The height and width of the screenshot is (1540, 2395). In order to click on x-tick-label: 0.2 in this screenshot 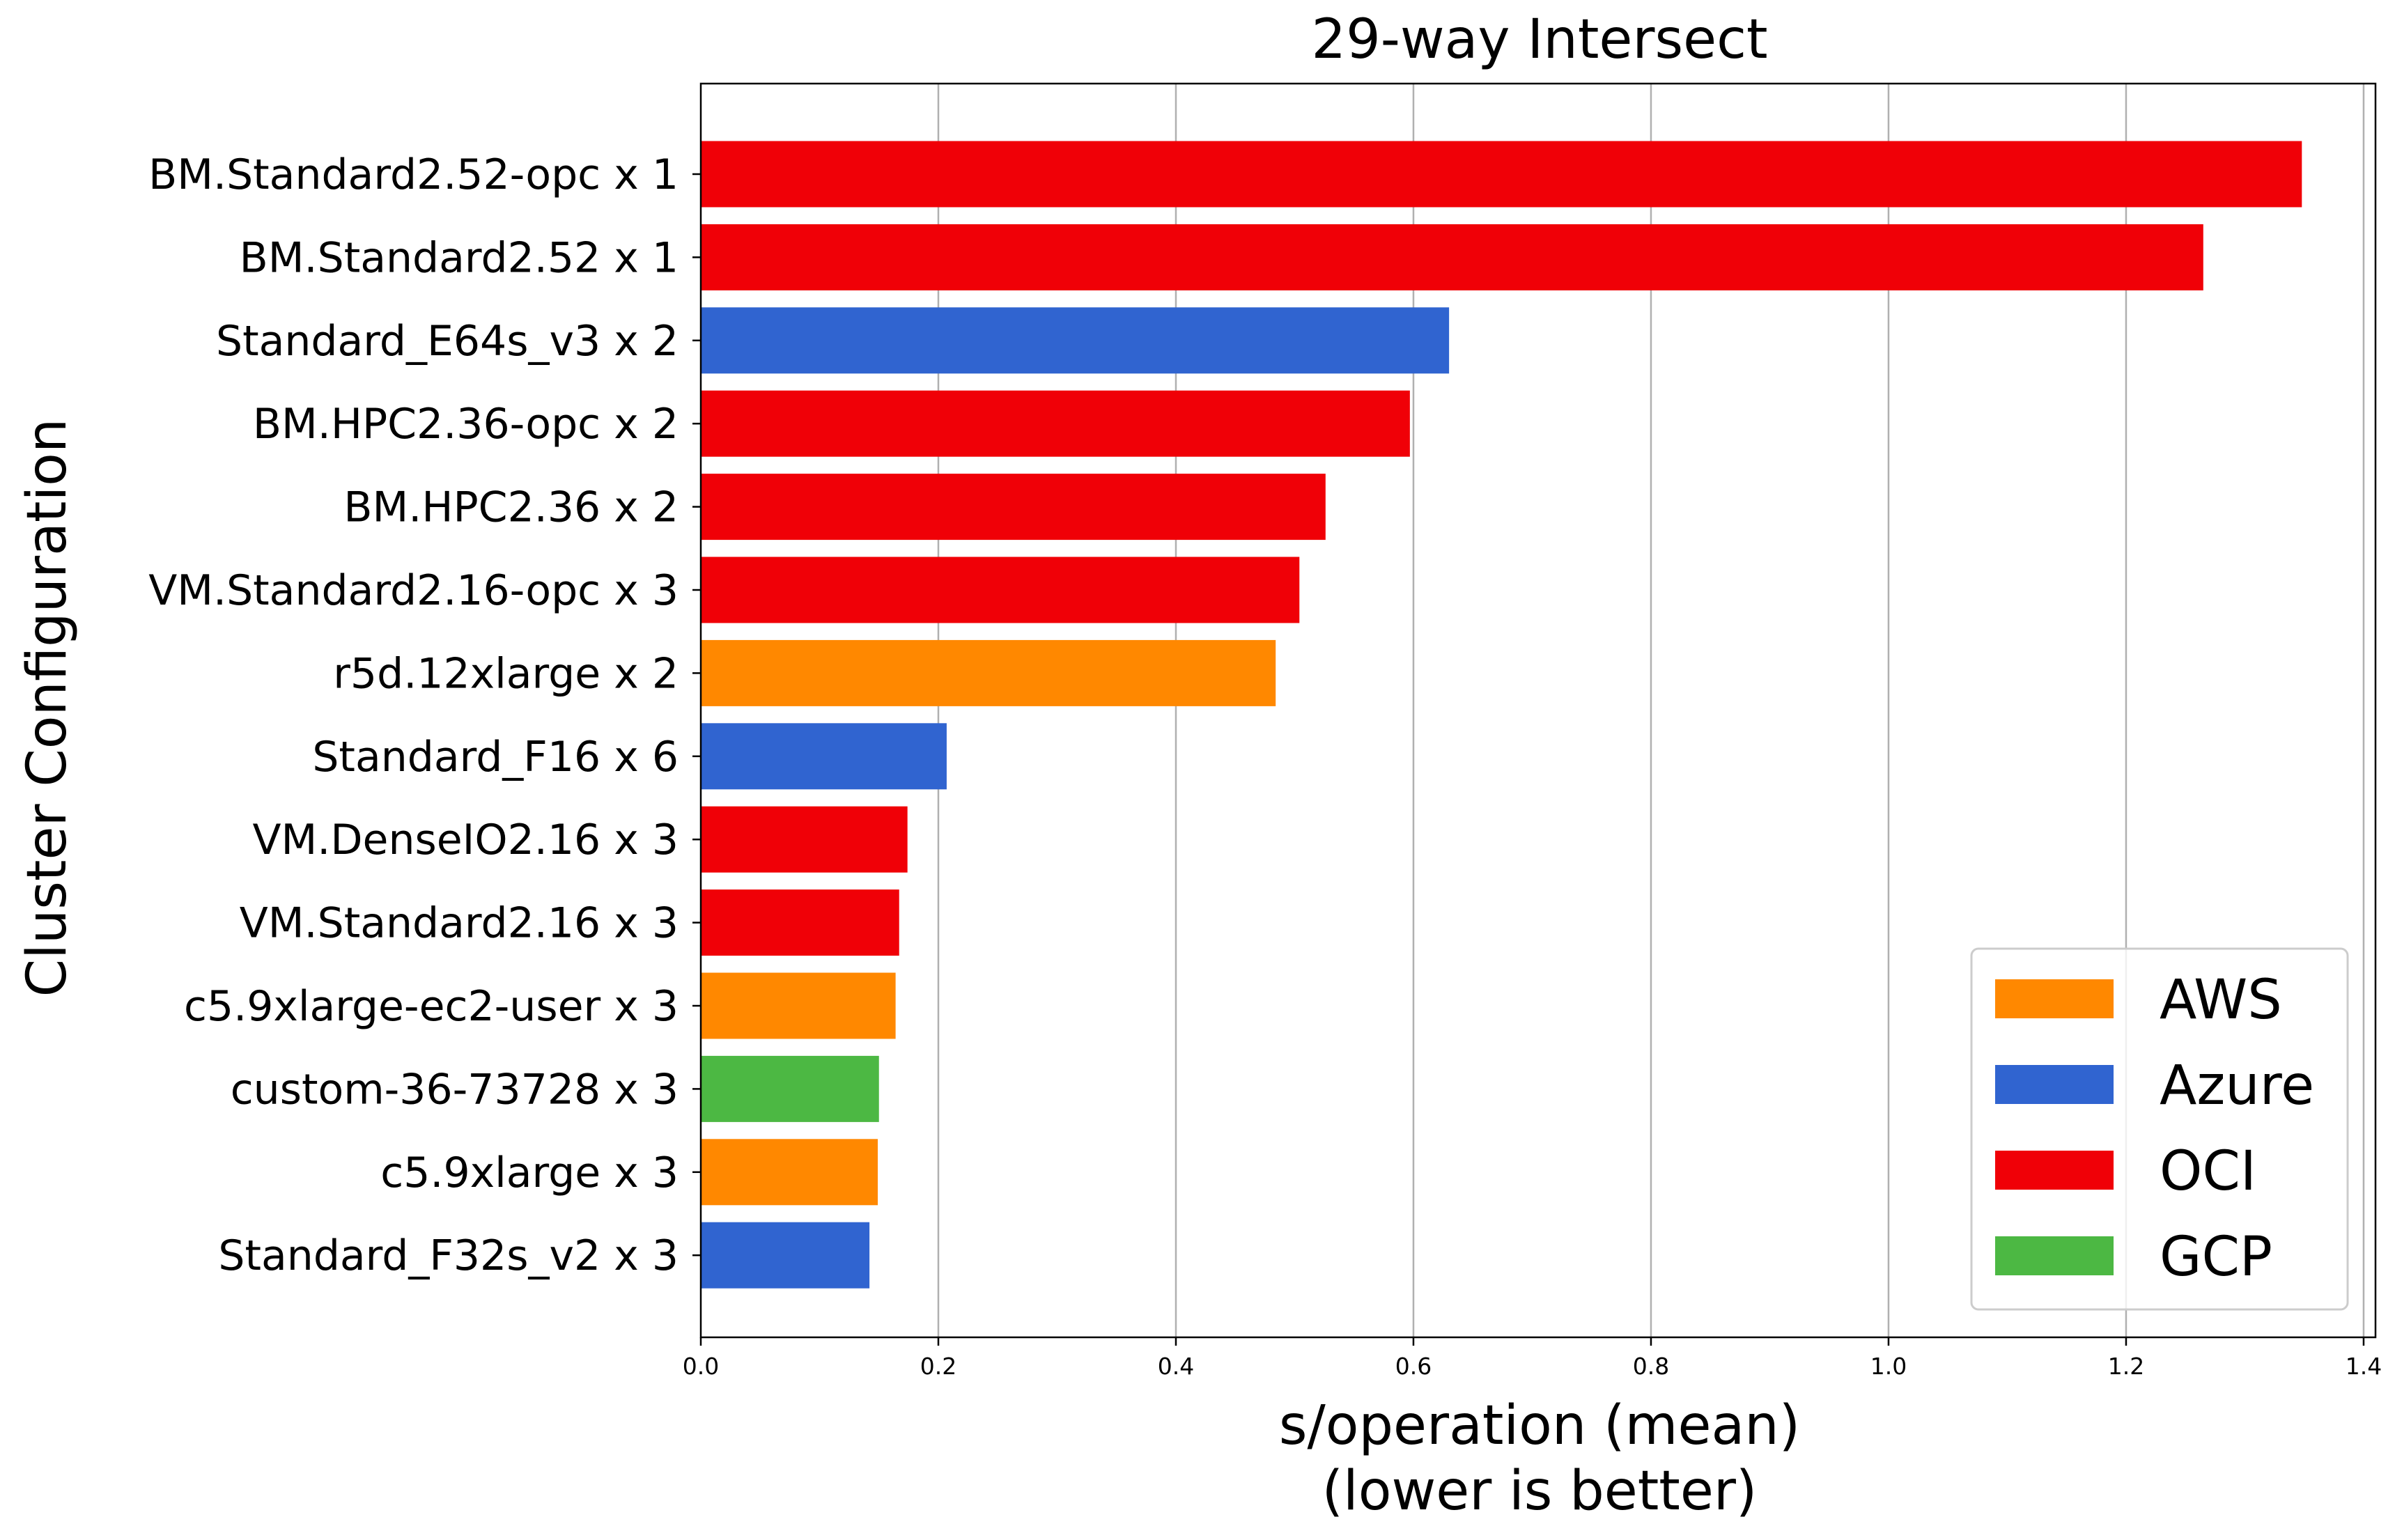, I will do `click(938, 1367)`.